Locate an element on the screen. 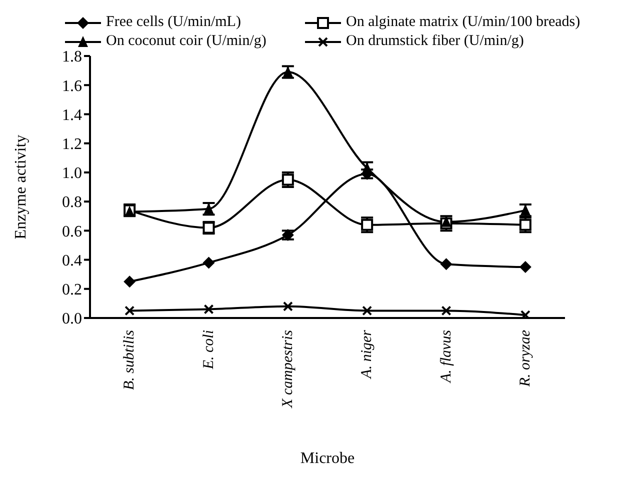 The image size is (623, 483). y-tick-label: 0.8 is located at coordinates (72, 203).